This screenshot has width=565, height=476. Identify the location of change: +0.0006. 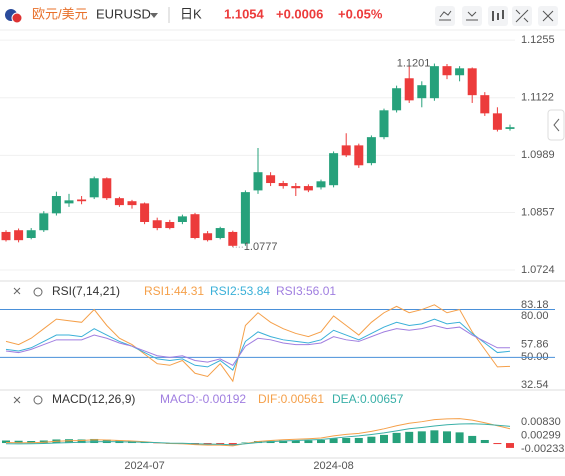
(299, 13).